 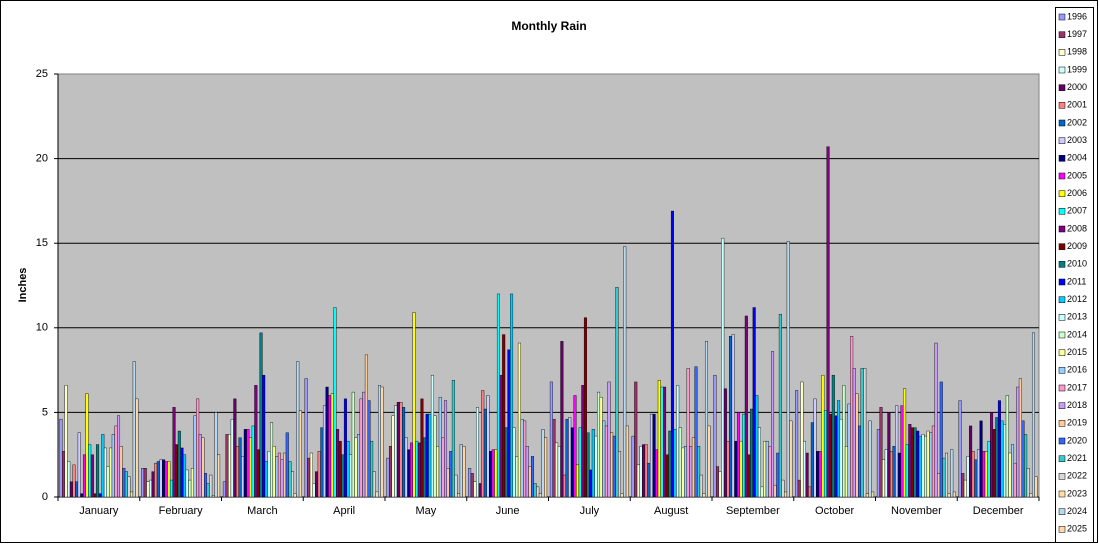 I want to click on y-tick-label: 0, so click(x=45, y=497).